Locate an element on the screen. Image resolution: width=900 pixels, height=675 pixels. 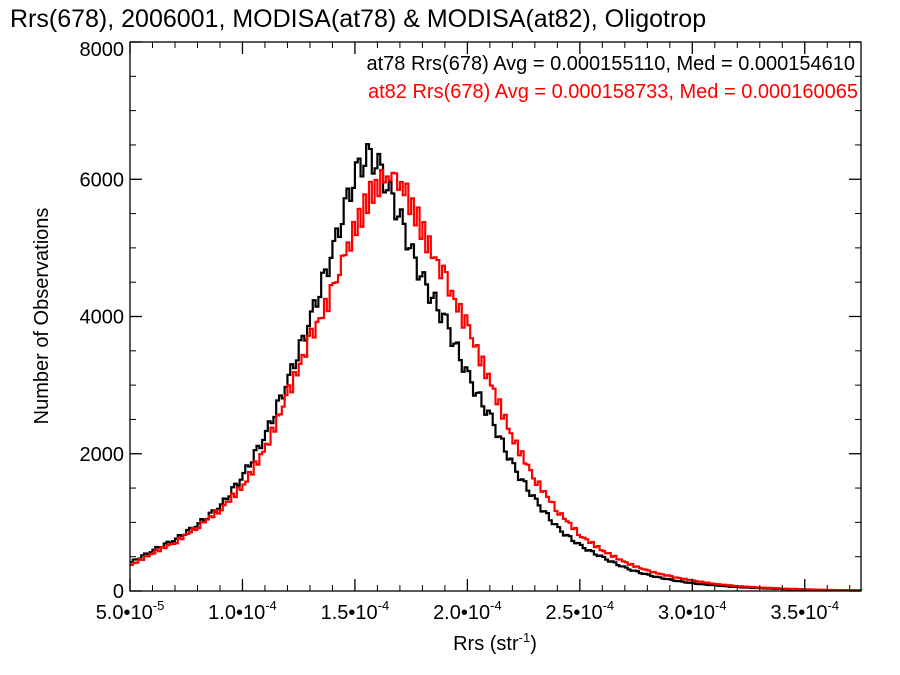
x-tick-label: 1.5•10-4 is located at coordinates (355, 611).